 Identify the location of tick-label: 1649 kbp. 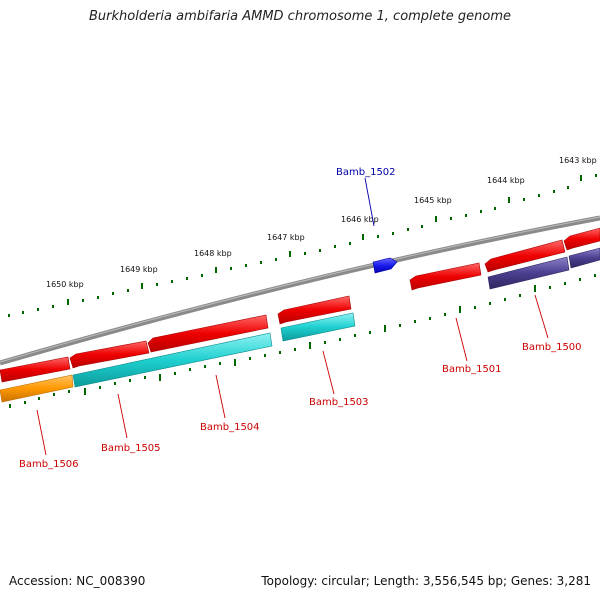
(139, 269).